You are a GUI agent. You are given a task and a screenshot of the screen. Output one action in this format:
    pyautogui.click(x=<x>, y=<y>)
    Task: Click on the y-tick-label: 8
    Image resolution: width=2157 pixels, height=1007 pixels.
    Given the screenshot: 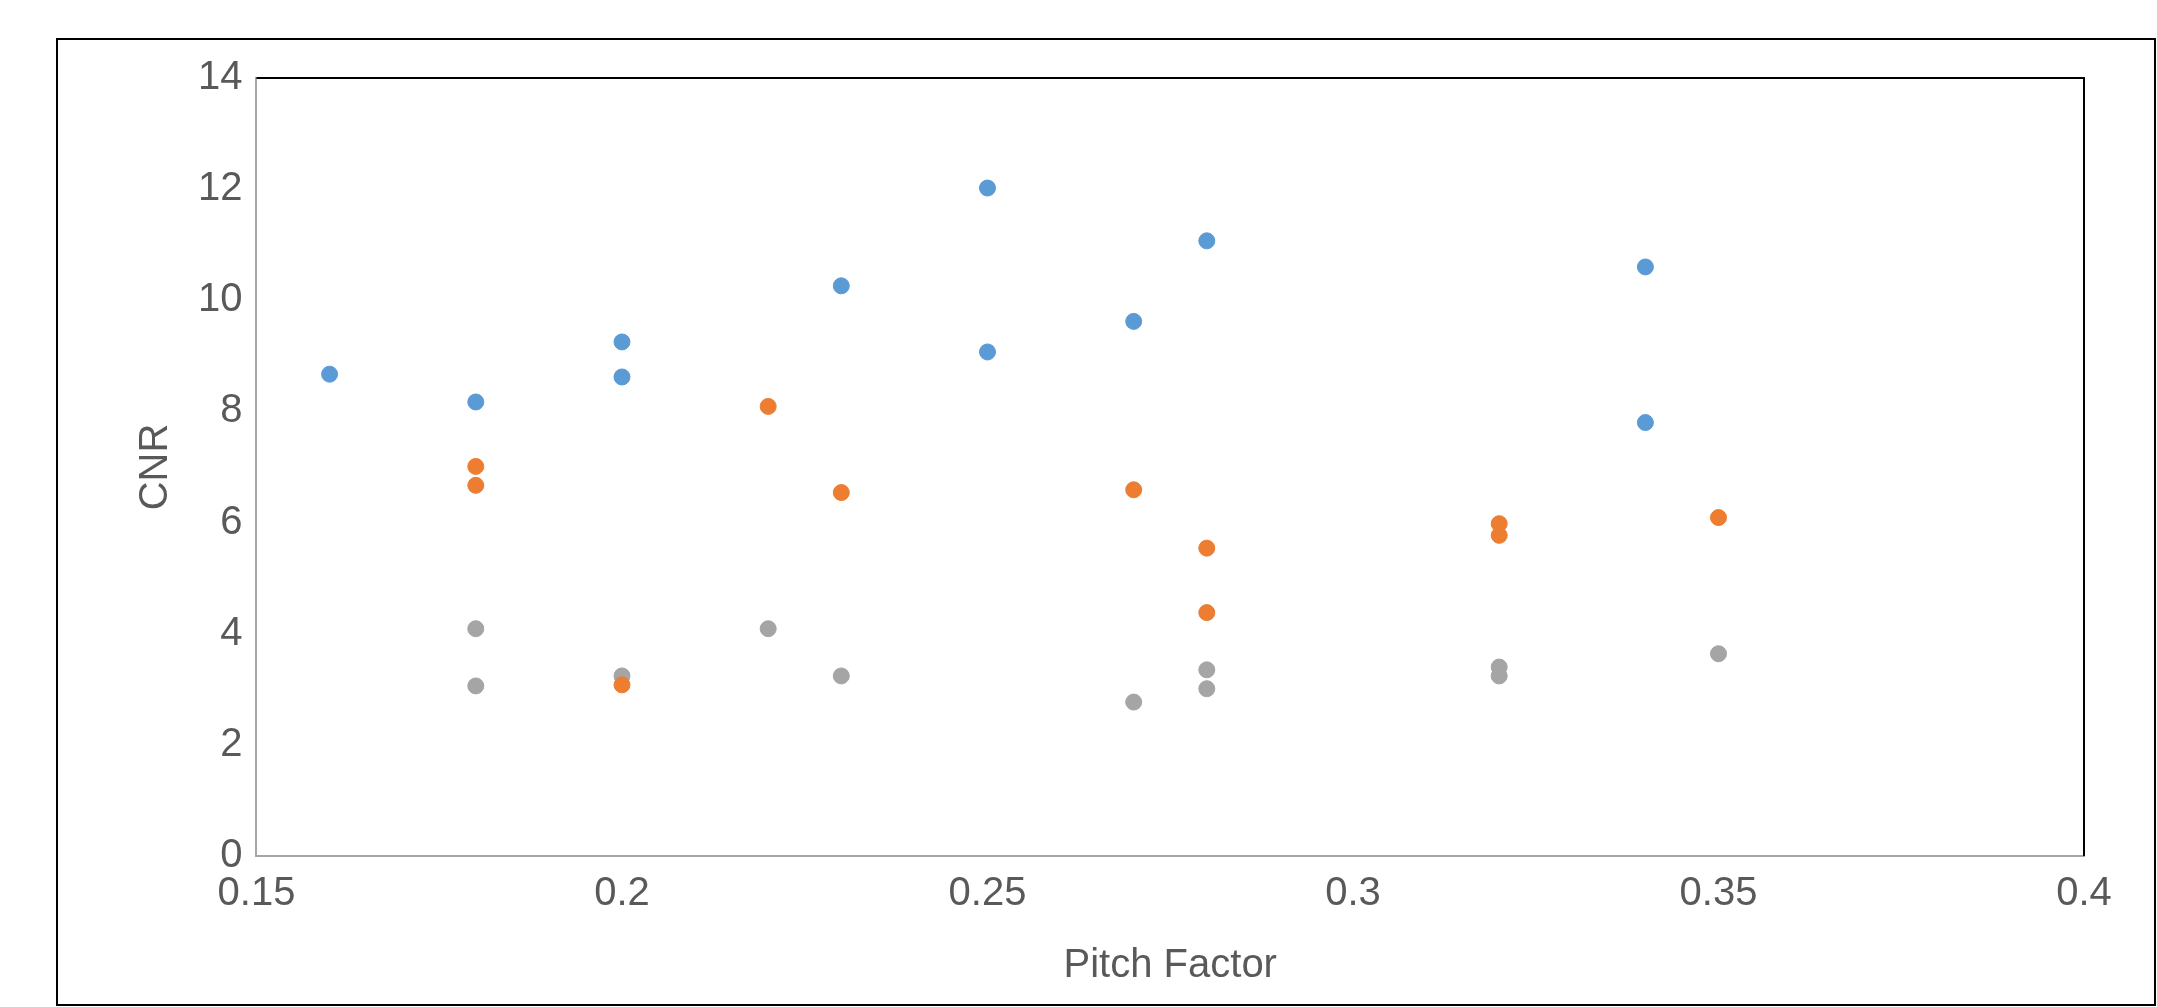 What is the action you would take?
    pyautogui.click(x=231, y=408)
    